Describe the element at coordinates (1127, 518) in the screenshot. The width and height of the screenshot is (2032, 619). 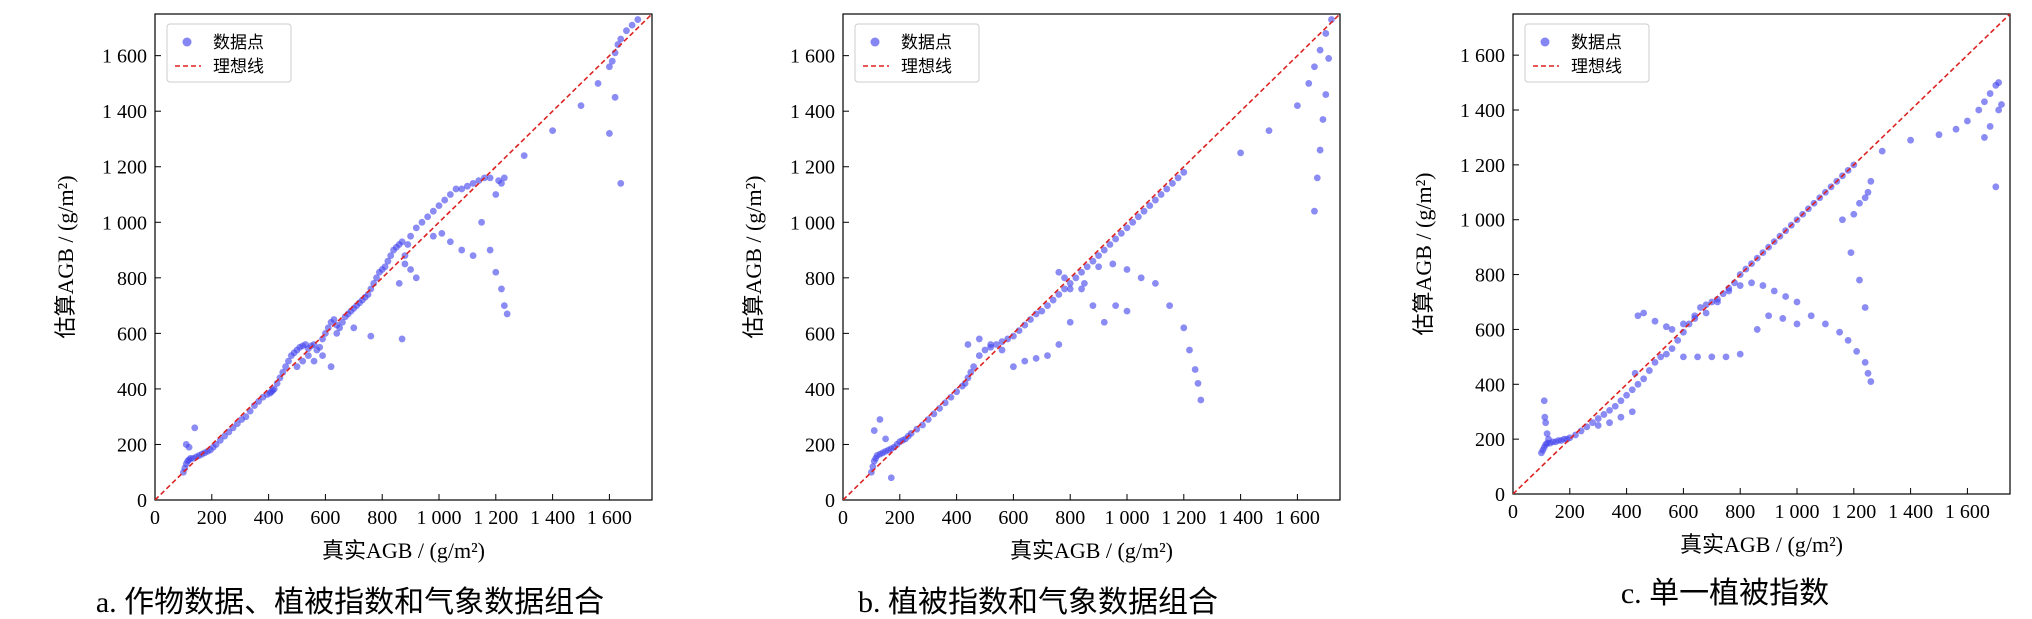
I see `x-tick-label: 1 000` at that location.